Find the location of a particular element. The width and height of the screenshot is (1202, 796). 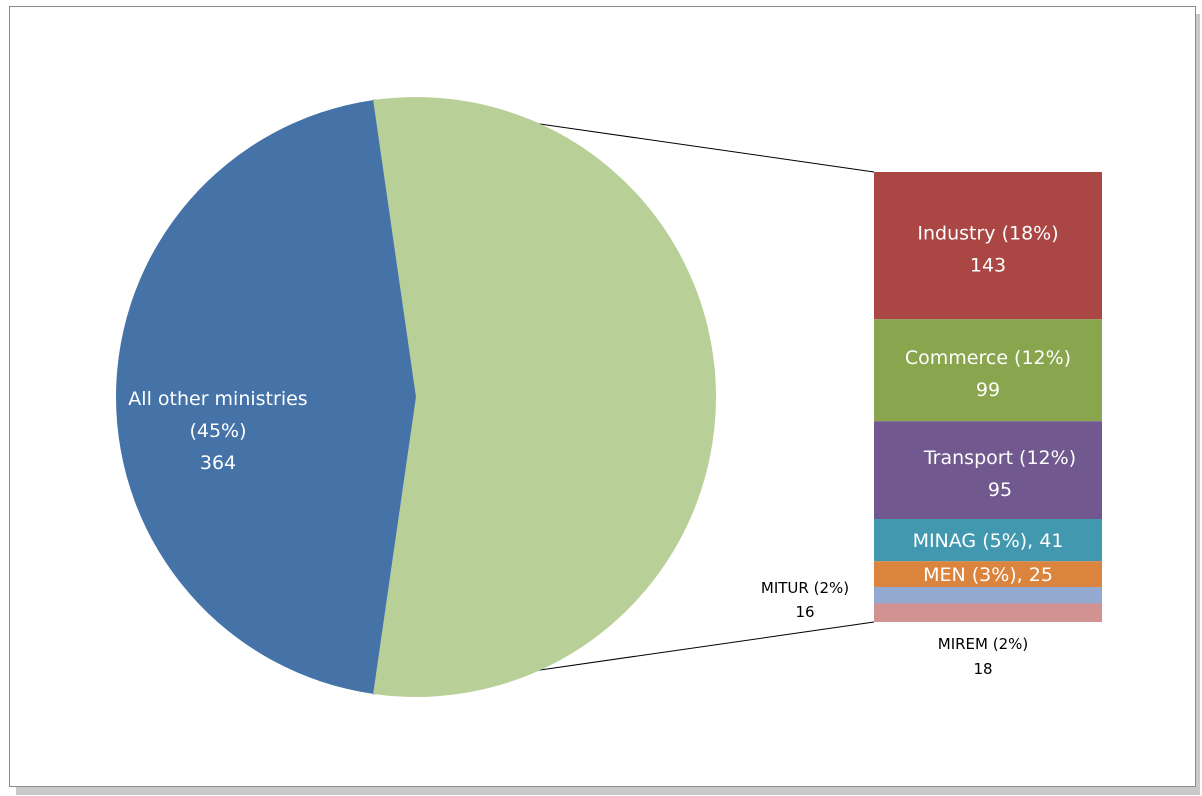

bar-label-transport-name: Transport (12%) is located at coordinates (999, 458).